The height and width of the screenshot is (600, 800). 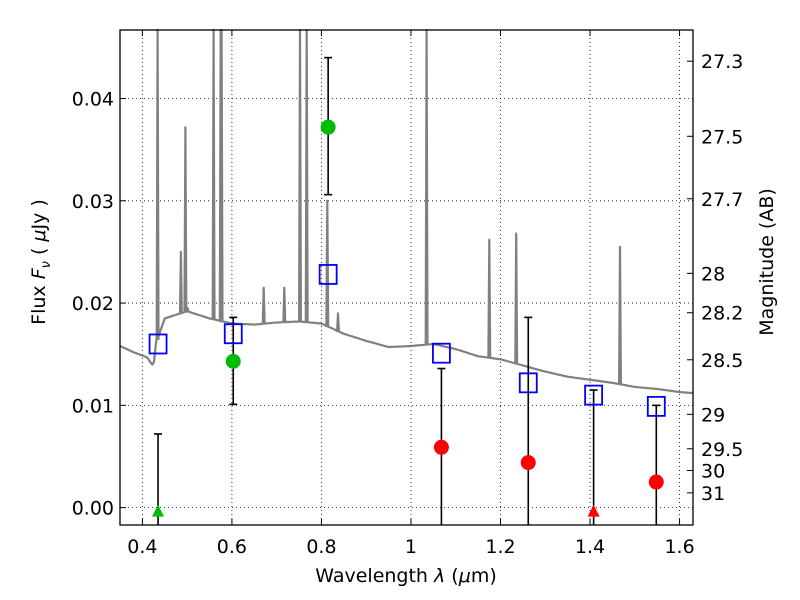 What do you see at coordinates (232, 547) in the screenshot?
I see `x-tick-label: 0.6` at bounding box center [232, 547].